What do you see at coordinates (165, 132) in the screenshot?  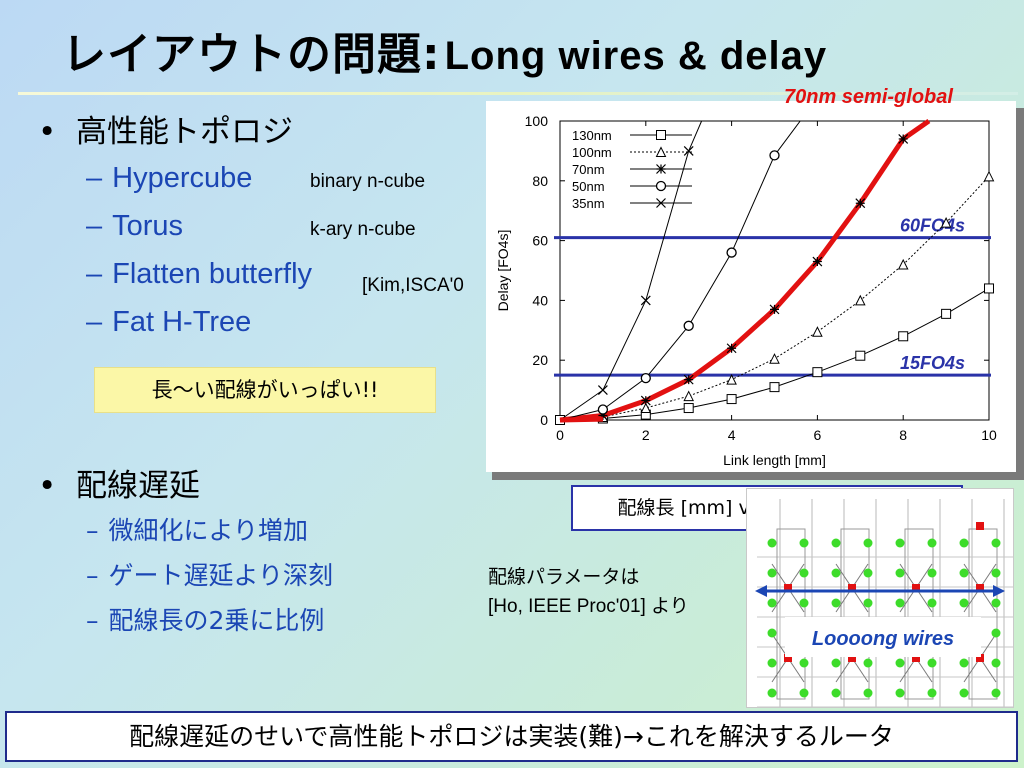 I see `topology-heading: • 高性能トポロジ` at bounding box center [165, 132].